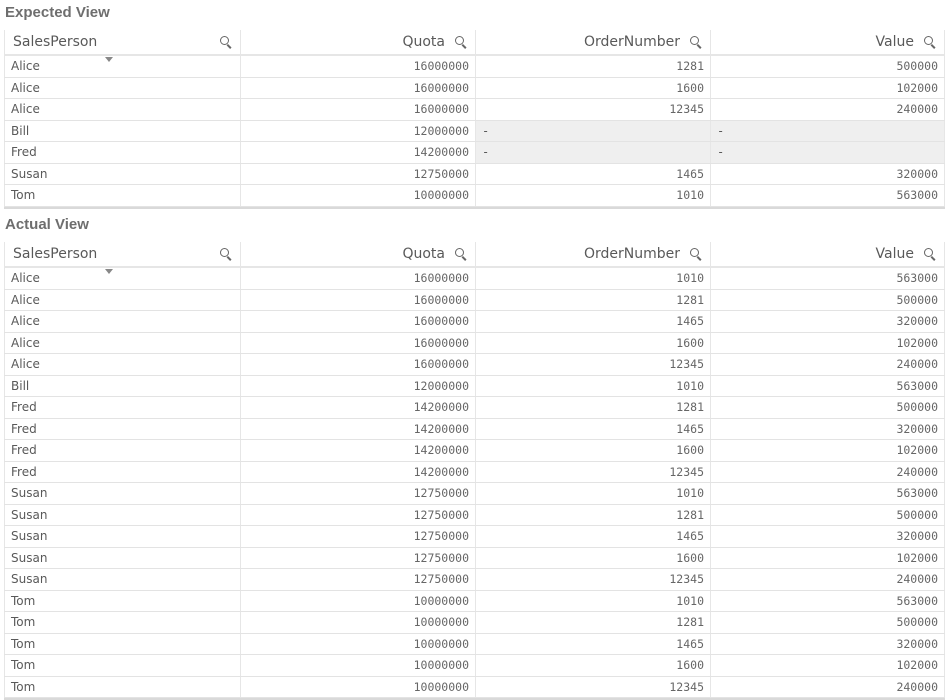 This screenshot has width=948, height=700. Describe the element at coordinates (592, 686) in the screenshot. I see `cell-ordernumber: 12345` at that location.